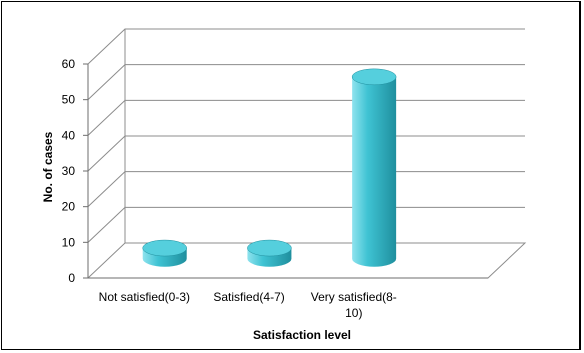 The width and height of the screenshot is (584, 353). I want to click on x-tick-label: Very satisfied(8-10), so click(354, 305).